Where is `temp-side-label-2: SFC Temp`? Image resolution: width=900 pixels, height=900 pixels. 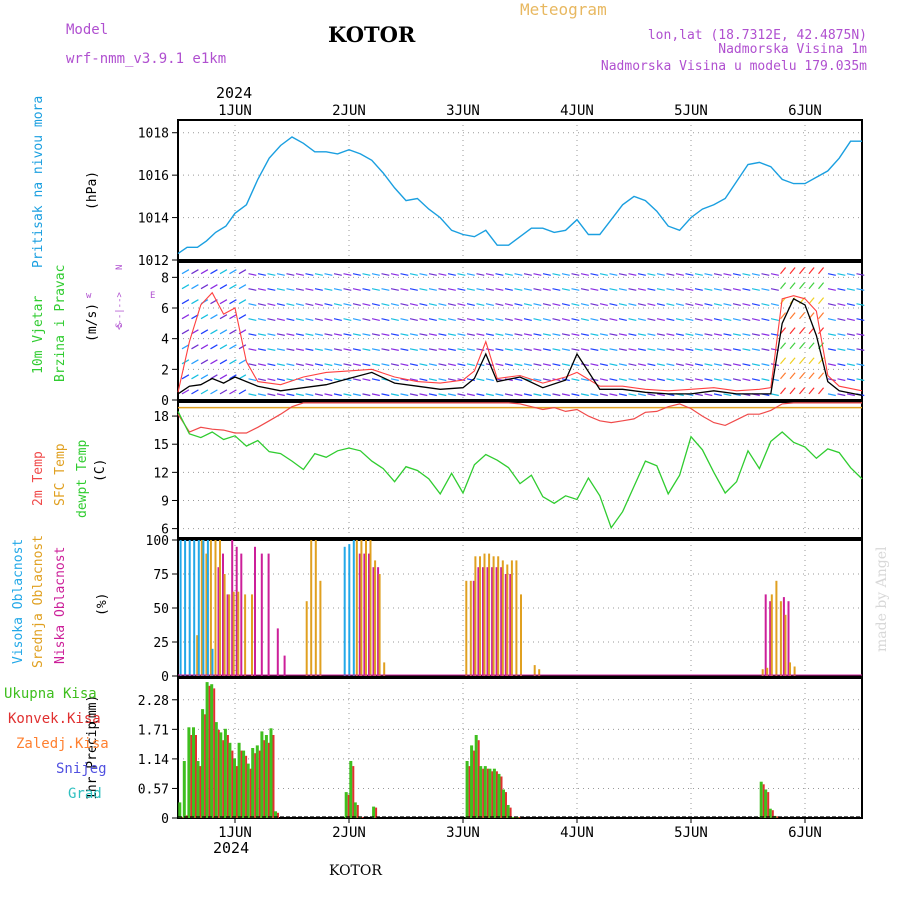
temp-side-label-2: SFC Temp is located at coordinates (60, 474).